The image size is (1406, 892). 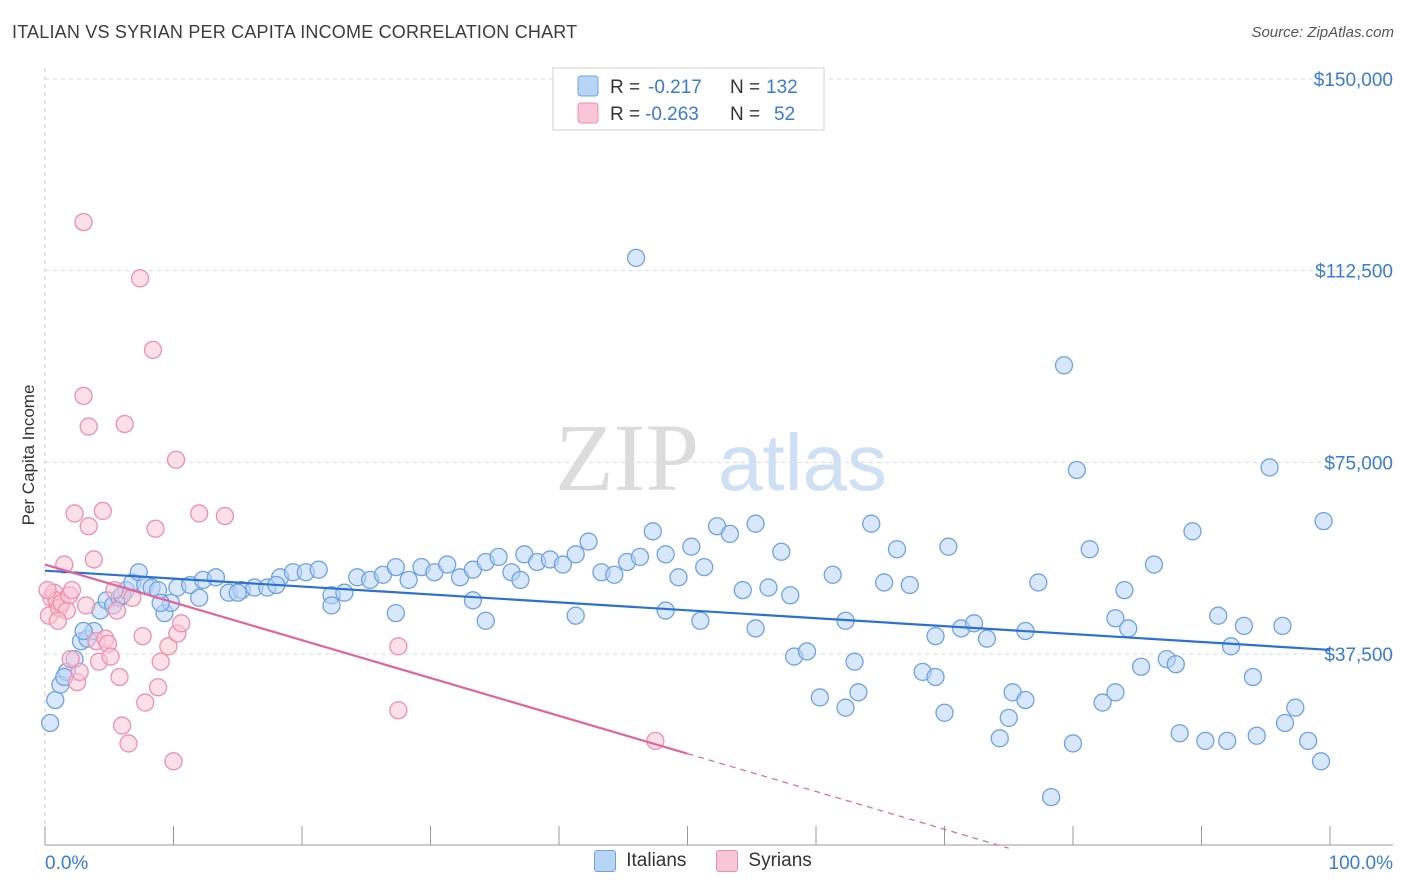 What do you see at coordinates (1353, 80) in the screenshot?
I see `y-tick-label: $150,000` at bounding box center [1353, 80].